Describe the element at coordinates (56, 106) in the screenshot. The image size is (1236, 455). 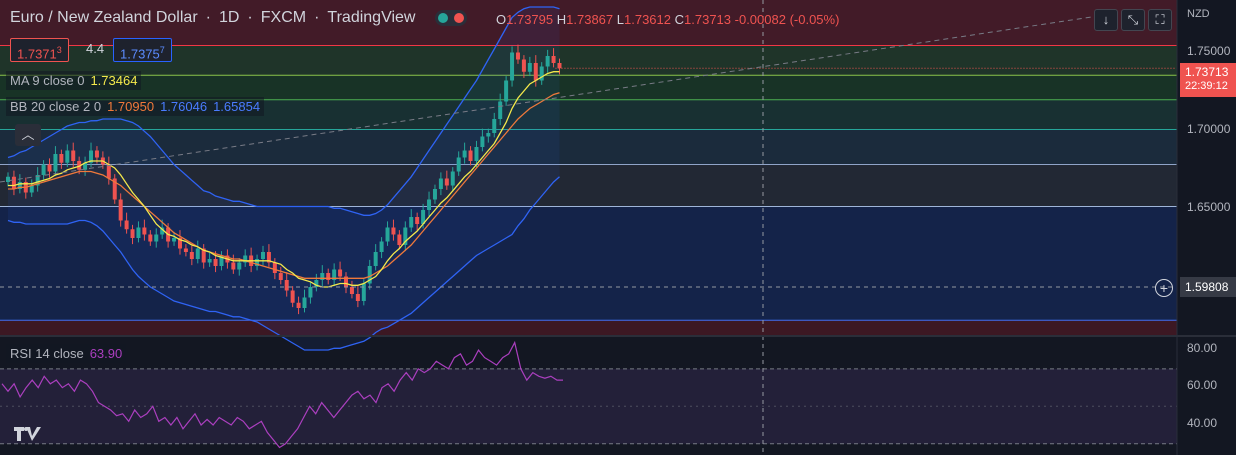
I see `bb-label: BB 20 close 2 0` at that location.